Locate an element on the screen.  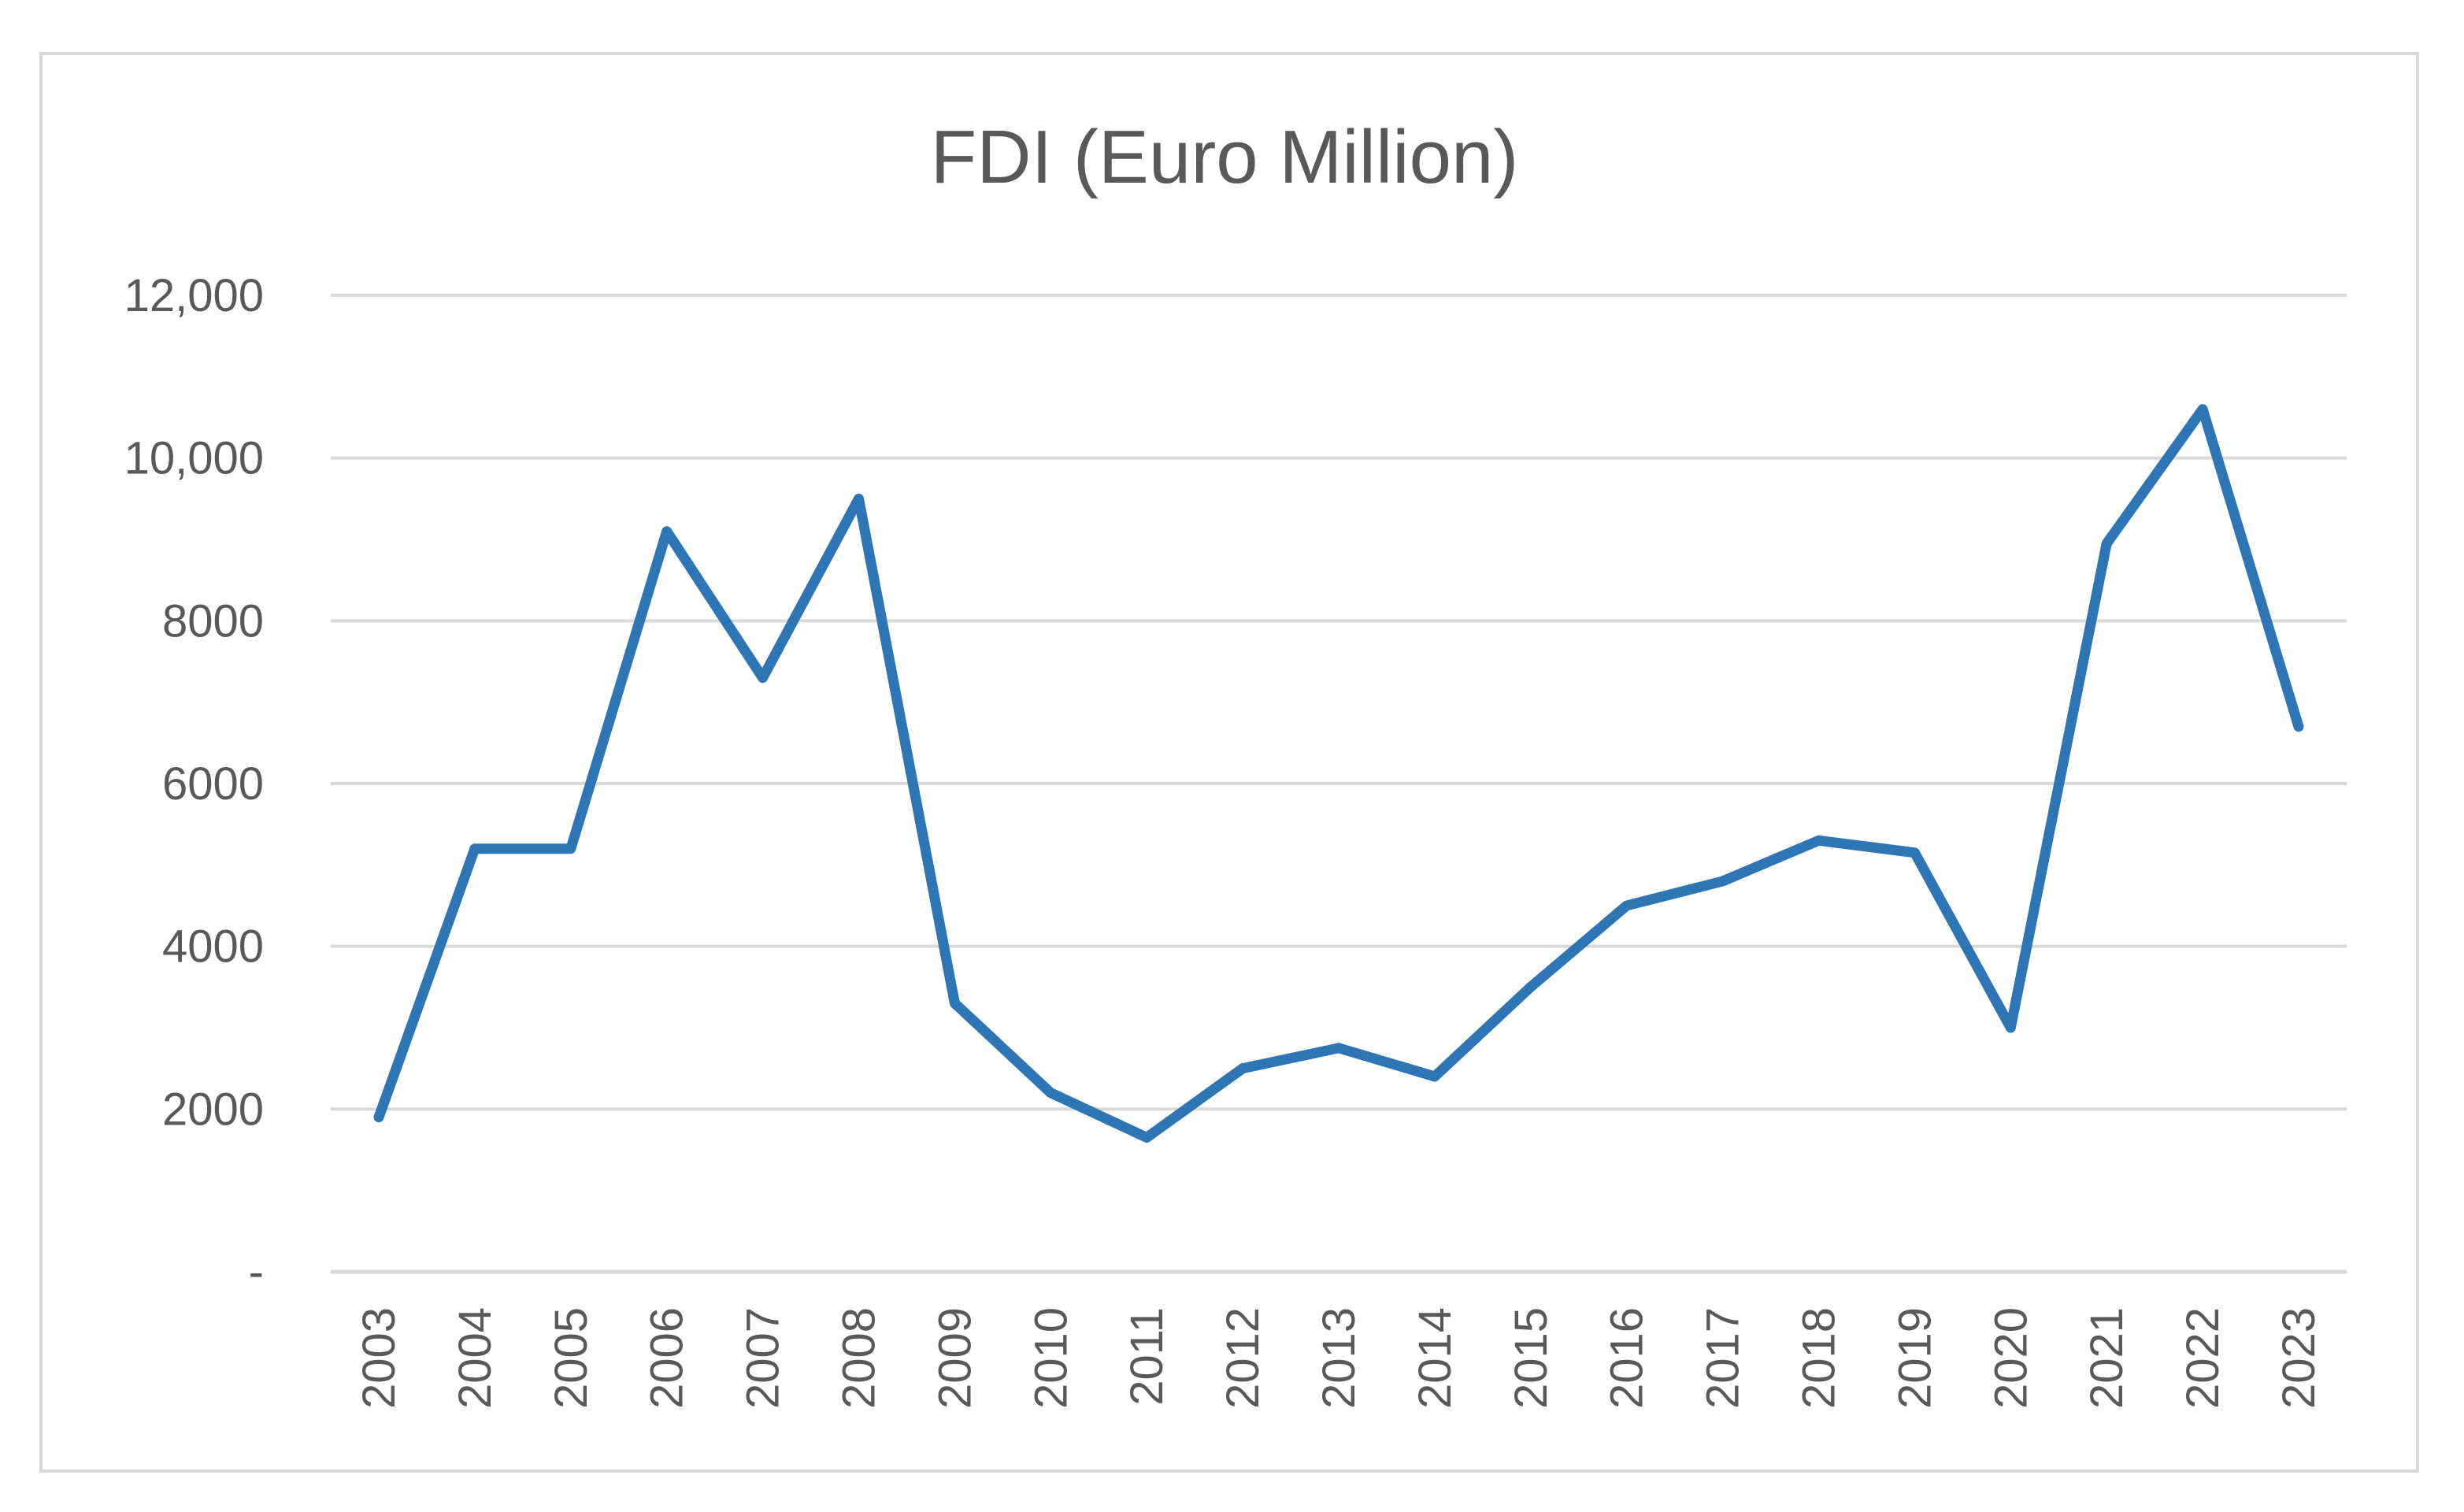
x-tick-label: 2015 is located at coordinates (1531, 1358).